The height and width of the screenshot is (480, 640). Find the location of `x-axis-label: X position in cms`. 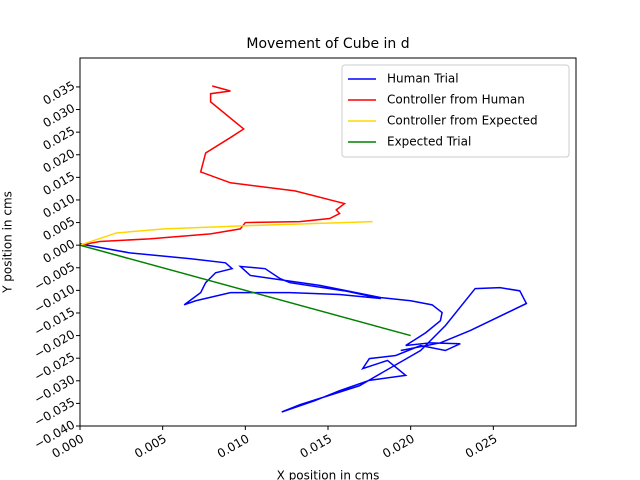

x-axis-label: X position in cms is located at coordinates (328, 474).